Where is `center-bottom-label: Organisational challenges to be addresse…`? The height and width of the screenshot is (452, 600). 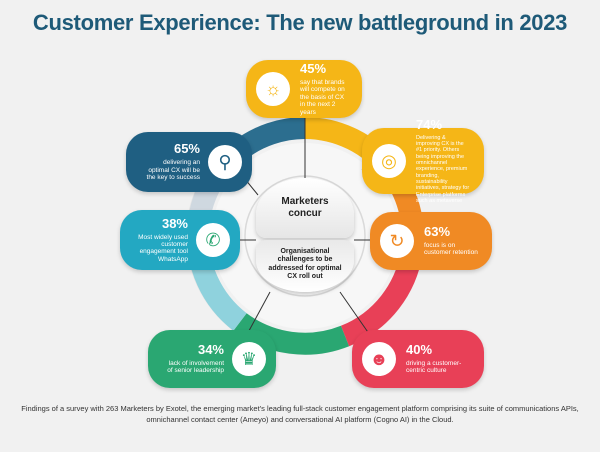 center-bottom-label: Organisational challenges to be addresse… is located at coordinates (305, 264).